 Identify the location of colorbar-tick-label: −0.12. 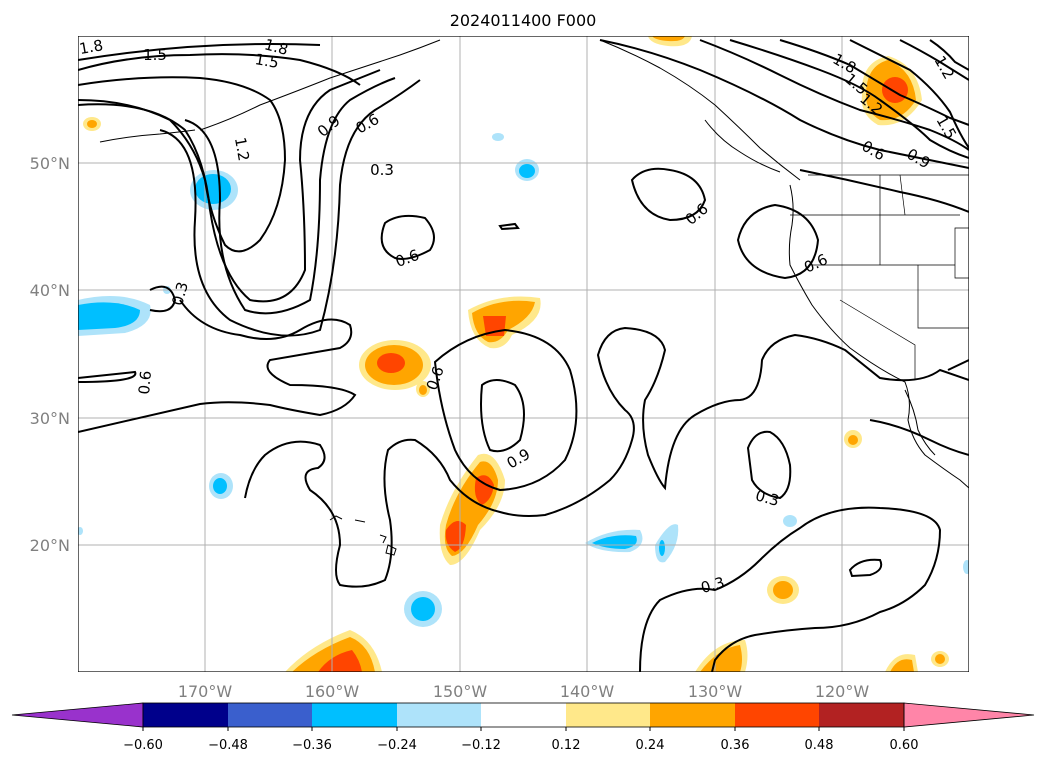
(481, 745).